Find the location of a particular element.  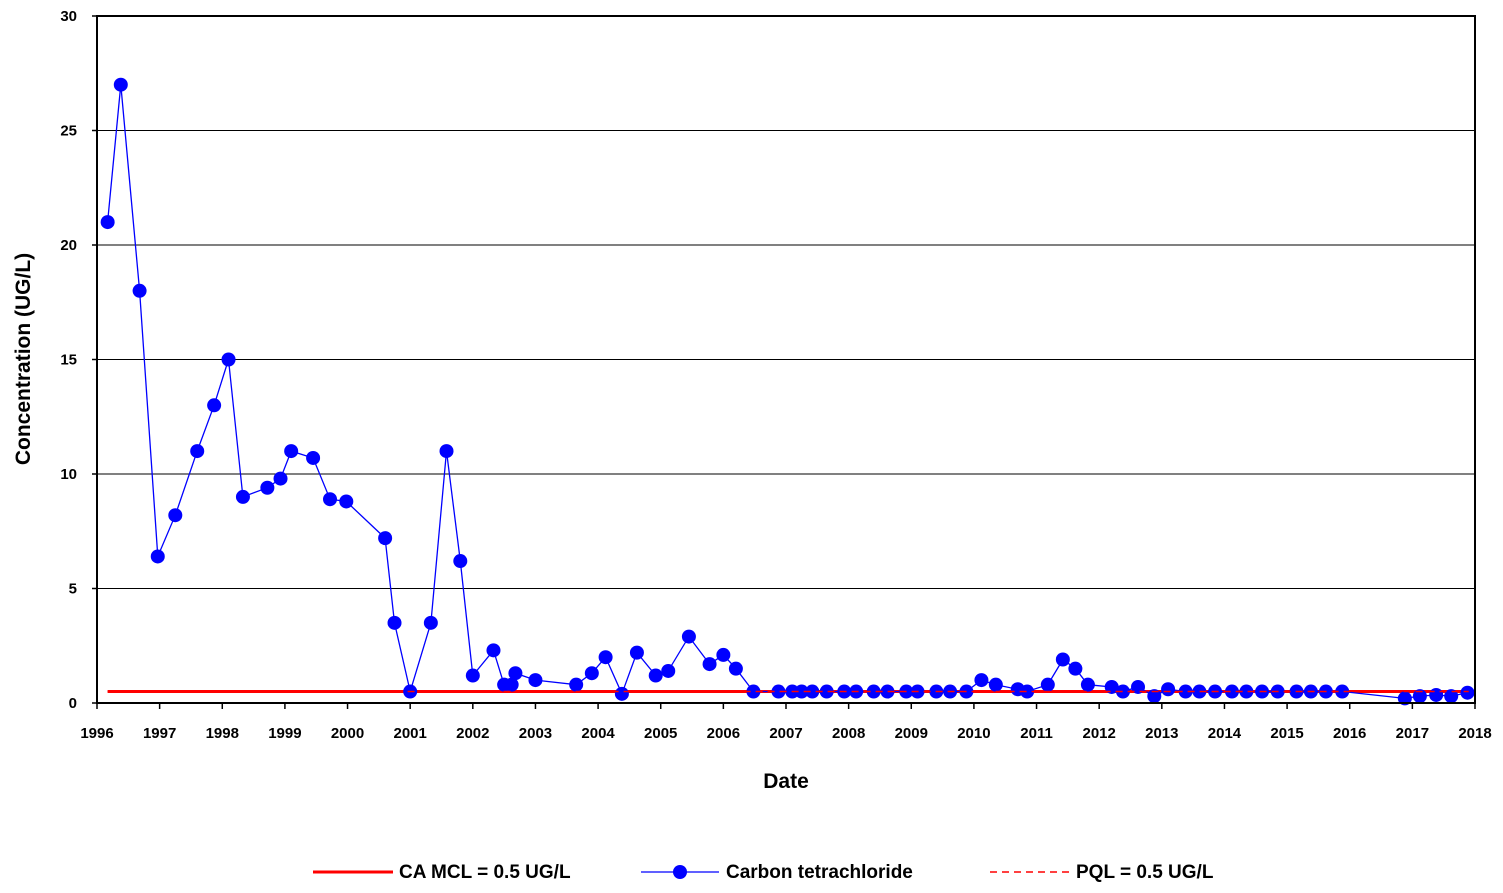

x-tick-label: 2018 is located at coordinates (1474, 733).